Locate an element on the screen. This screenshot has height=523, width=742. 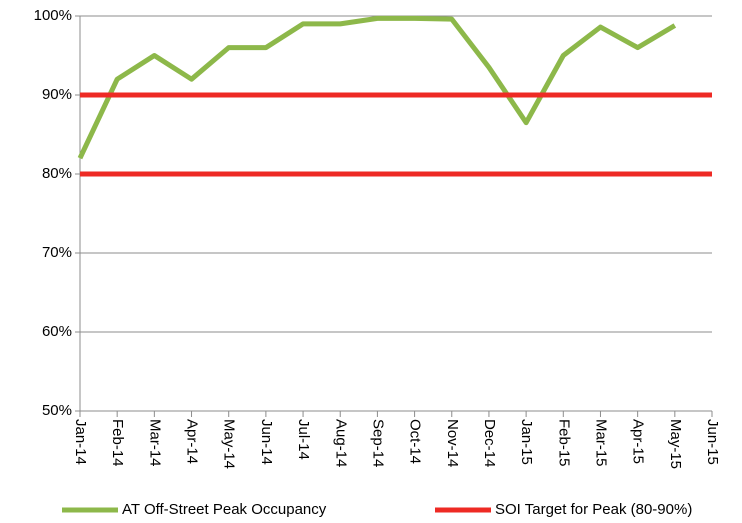
x-tick-label: Apr-14 is located at coordinates (192, 441).